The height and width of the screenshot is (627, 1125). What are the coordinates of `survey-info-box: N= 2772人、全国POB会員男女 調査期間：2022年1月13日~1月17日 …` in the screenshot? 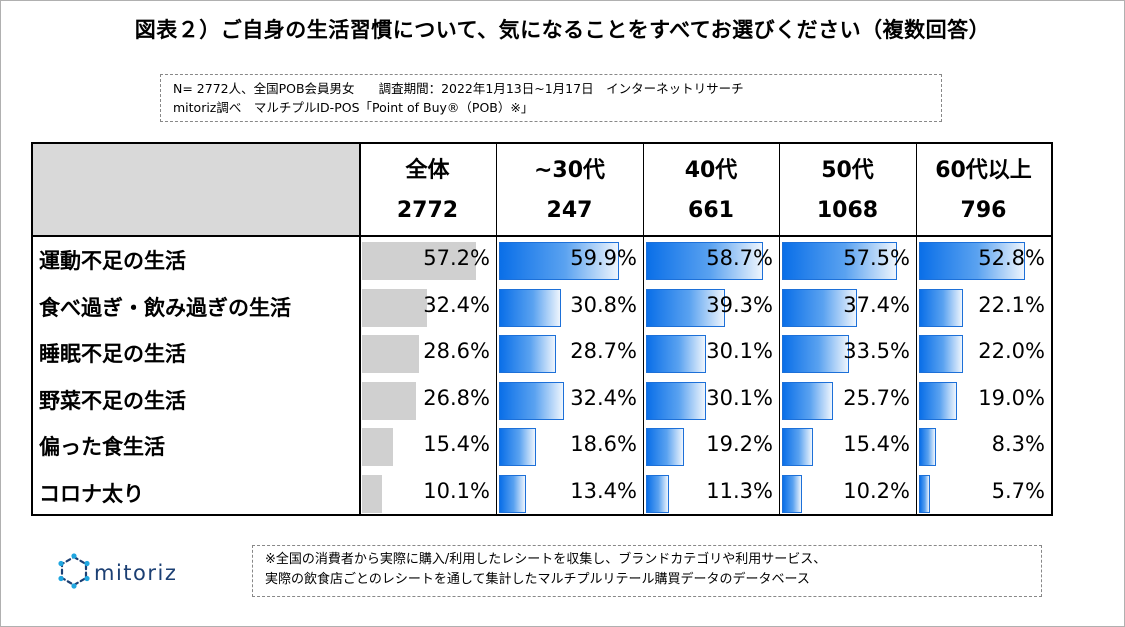 It's located at (551, 98).